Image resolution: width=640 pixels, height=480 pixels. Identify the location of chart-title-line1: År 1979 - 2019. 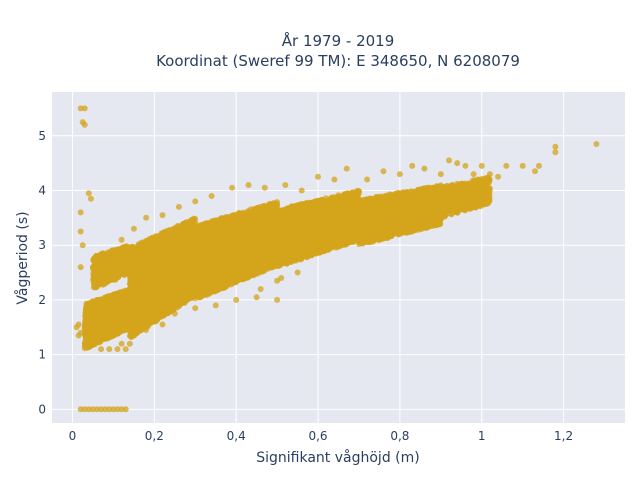
(338, 40).